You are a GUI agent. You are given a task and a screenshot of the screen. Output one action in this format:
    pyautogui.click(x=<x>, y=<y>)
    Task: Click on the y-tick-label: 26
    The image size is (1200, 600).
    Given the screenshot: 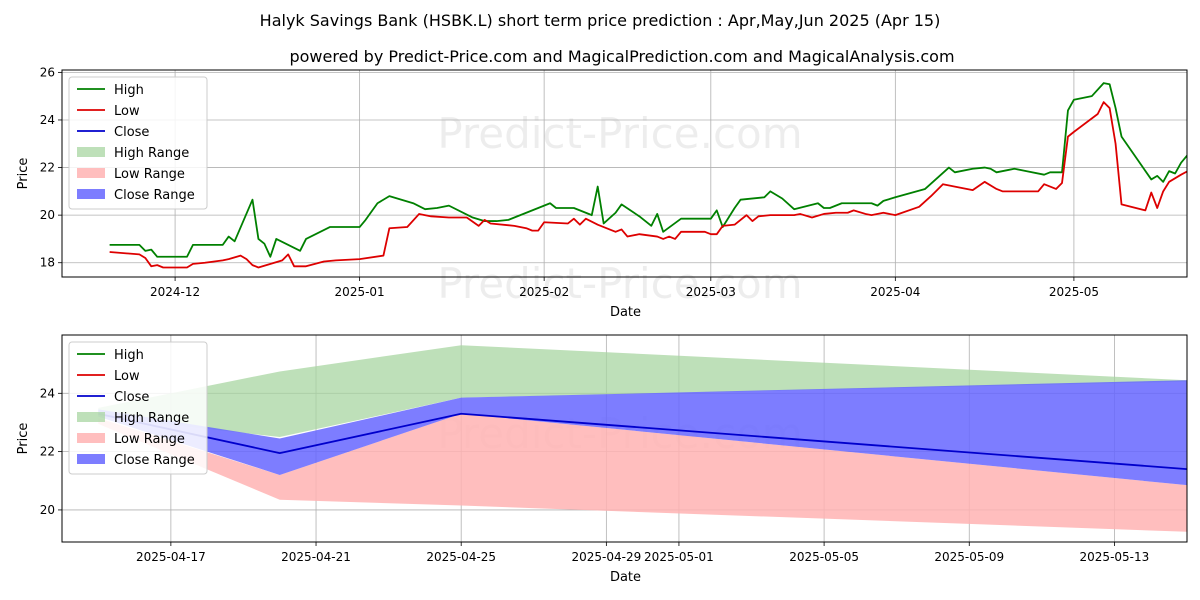 What is the action you would take?
    pyautogui.click(x=47, y=72)
    